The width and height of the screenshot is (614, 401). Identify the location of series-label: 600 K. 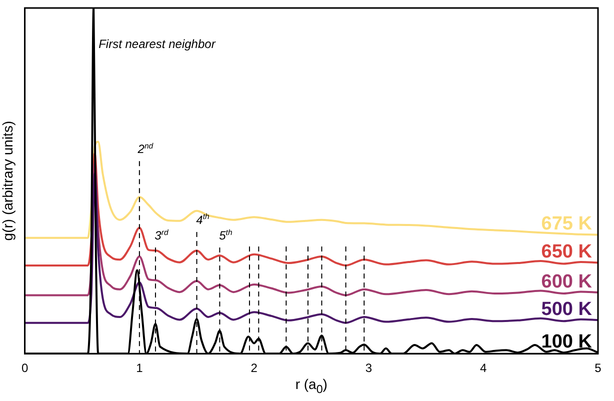
(566, 281).